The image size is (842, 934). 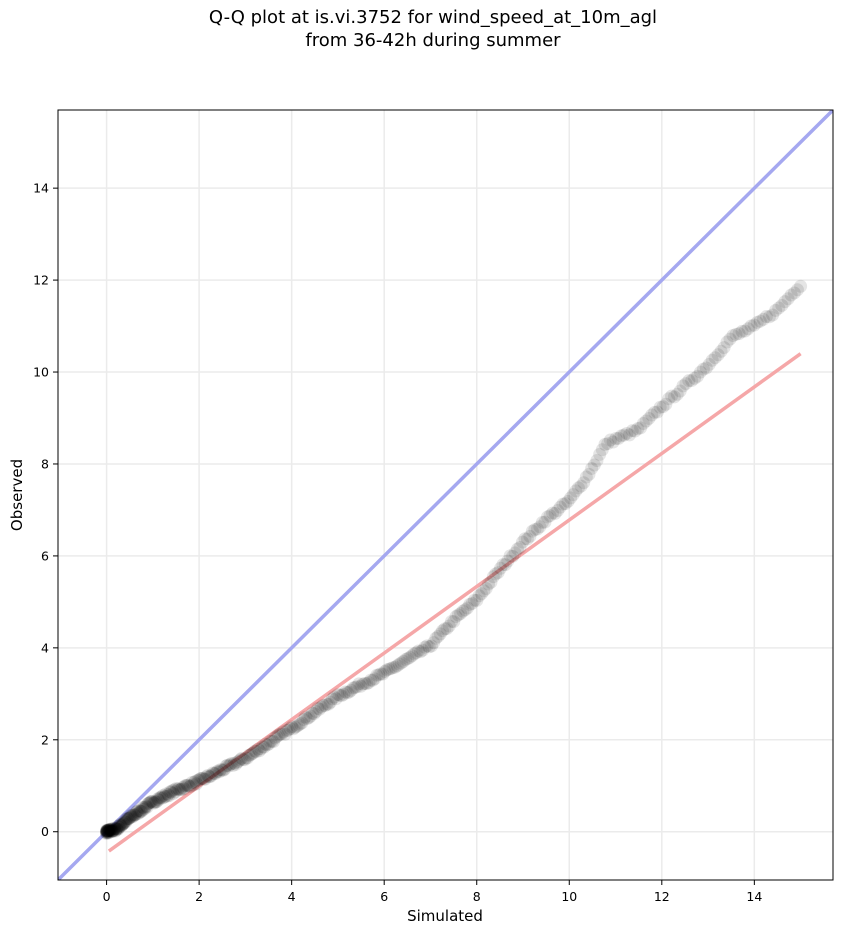 What do you see at coordinates (41, 372) in the screenshot?
I see `y-tick-label: 10` at bounding box center [41, 372].